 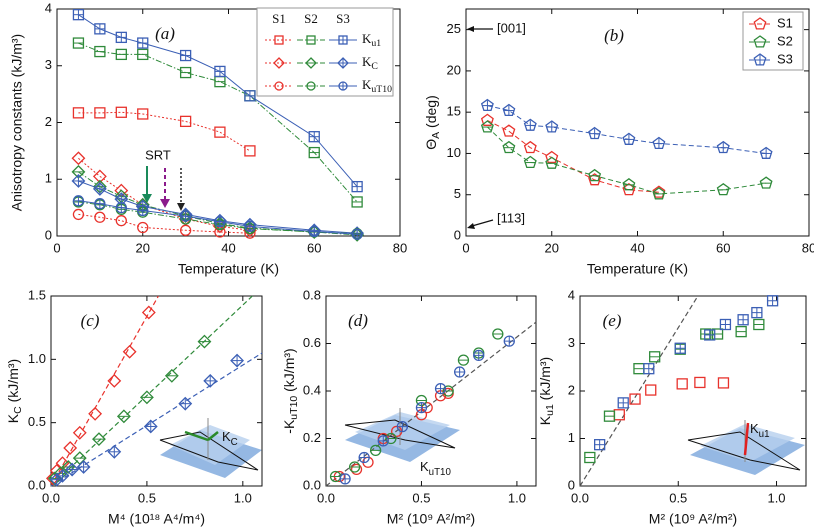 What do you see at coordinates (431, 144) in the screenshot?
I see `y-axis-label-part: Θ` at bounding box center [431, 144].